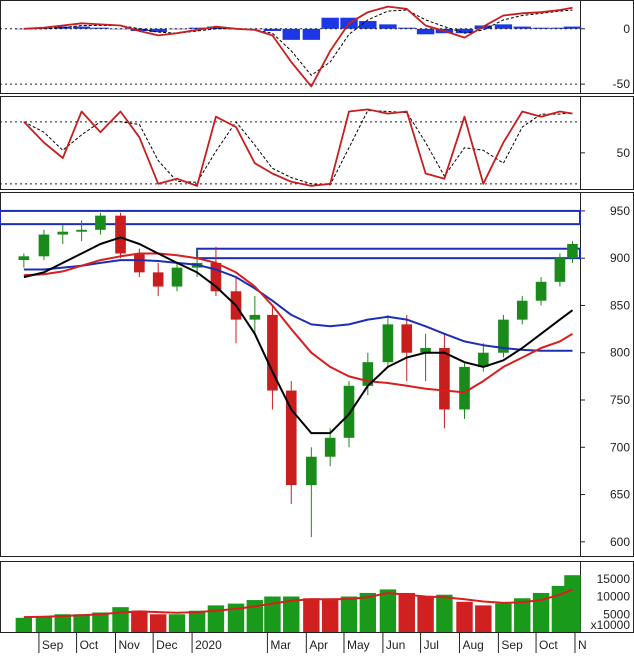 The image size is (634, 658). Describe the element at coordinates (318, 645) in the screenshot. I see `x-axis-tick-label: Apr` at that location.